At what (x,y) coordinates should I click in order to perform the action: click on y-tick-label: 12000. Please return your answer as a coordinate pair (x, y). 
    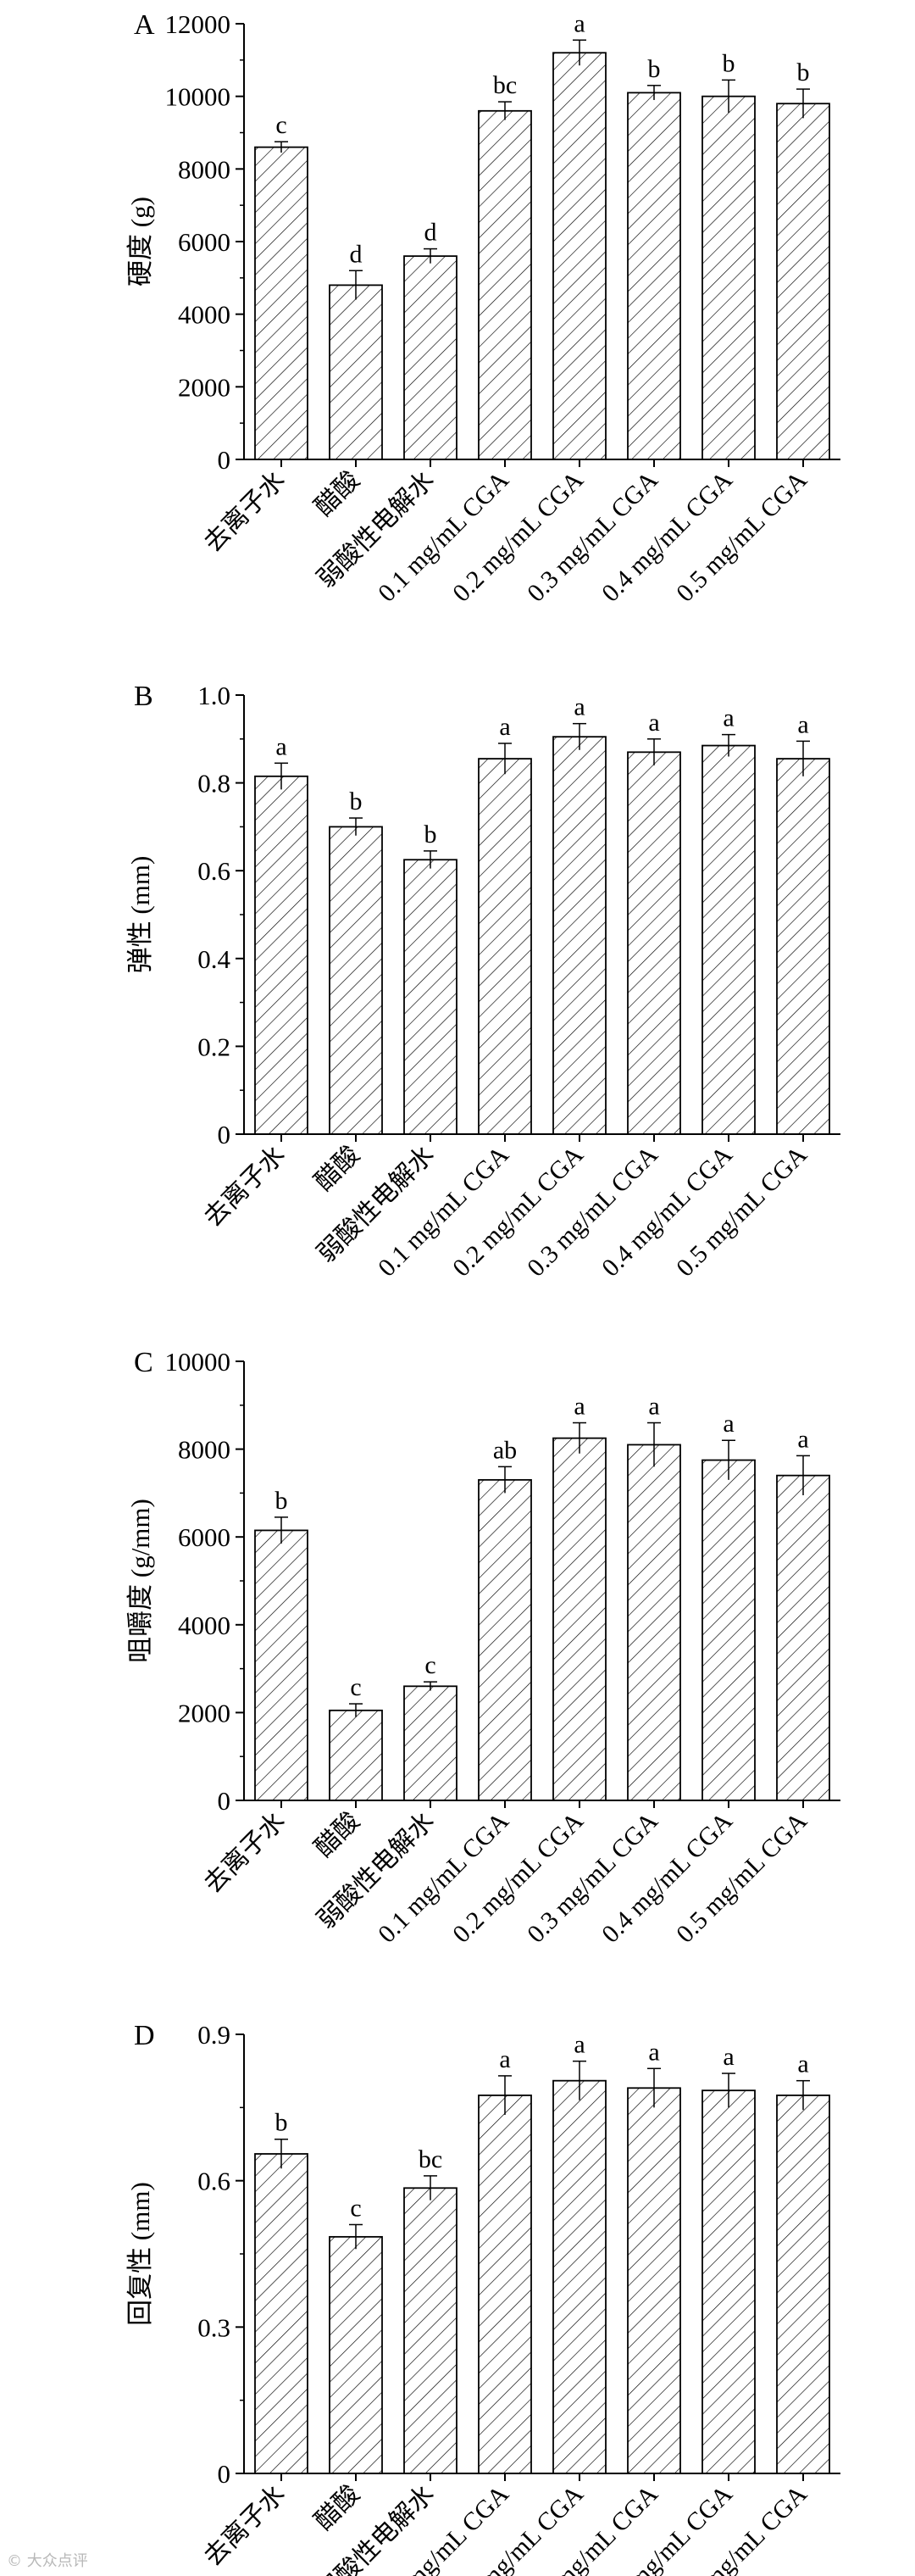
    Looking at the image, I should click on (198, 24).